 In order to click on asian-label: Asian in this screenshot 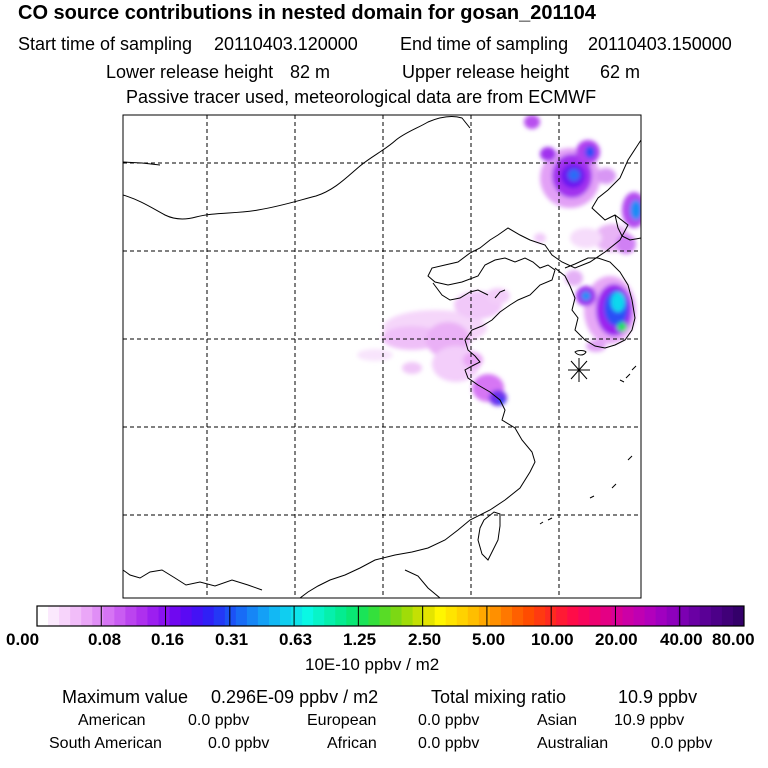, I will do `click(557, 720)`.